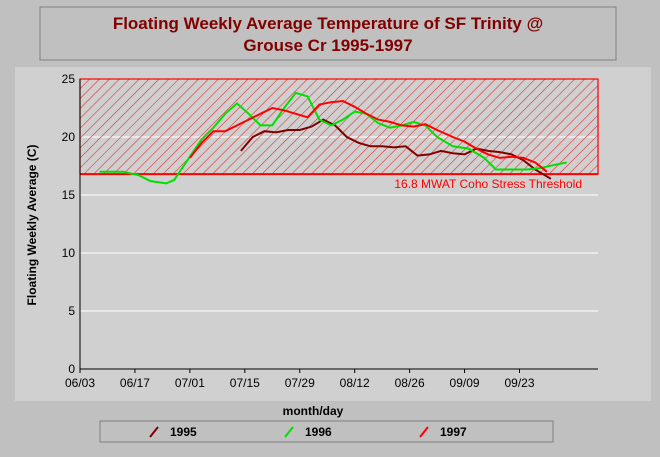 The width and height of the screenshot is (660, 457). What do you see at coordinates (318, 432) in the screenshot?
I see `legend-label: 1996` at bounding box center [318, 432].